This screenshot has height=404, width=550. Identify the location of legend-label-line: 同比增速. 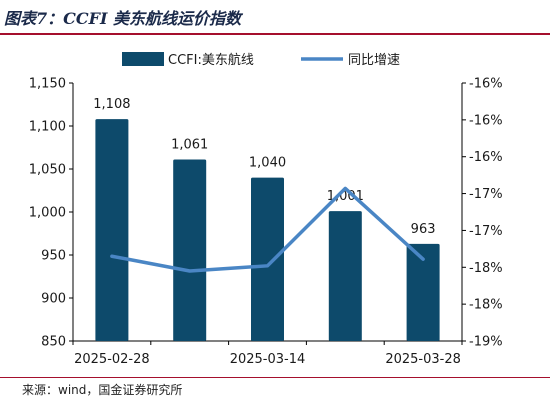
(374, 60).